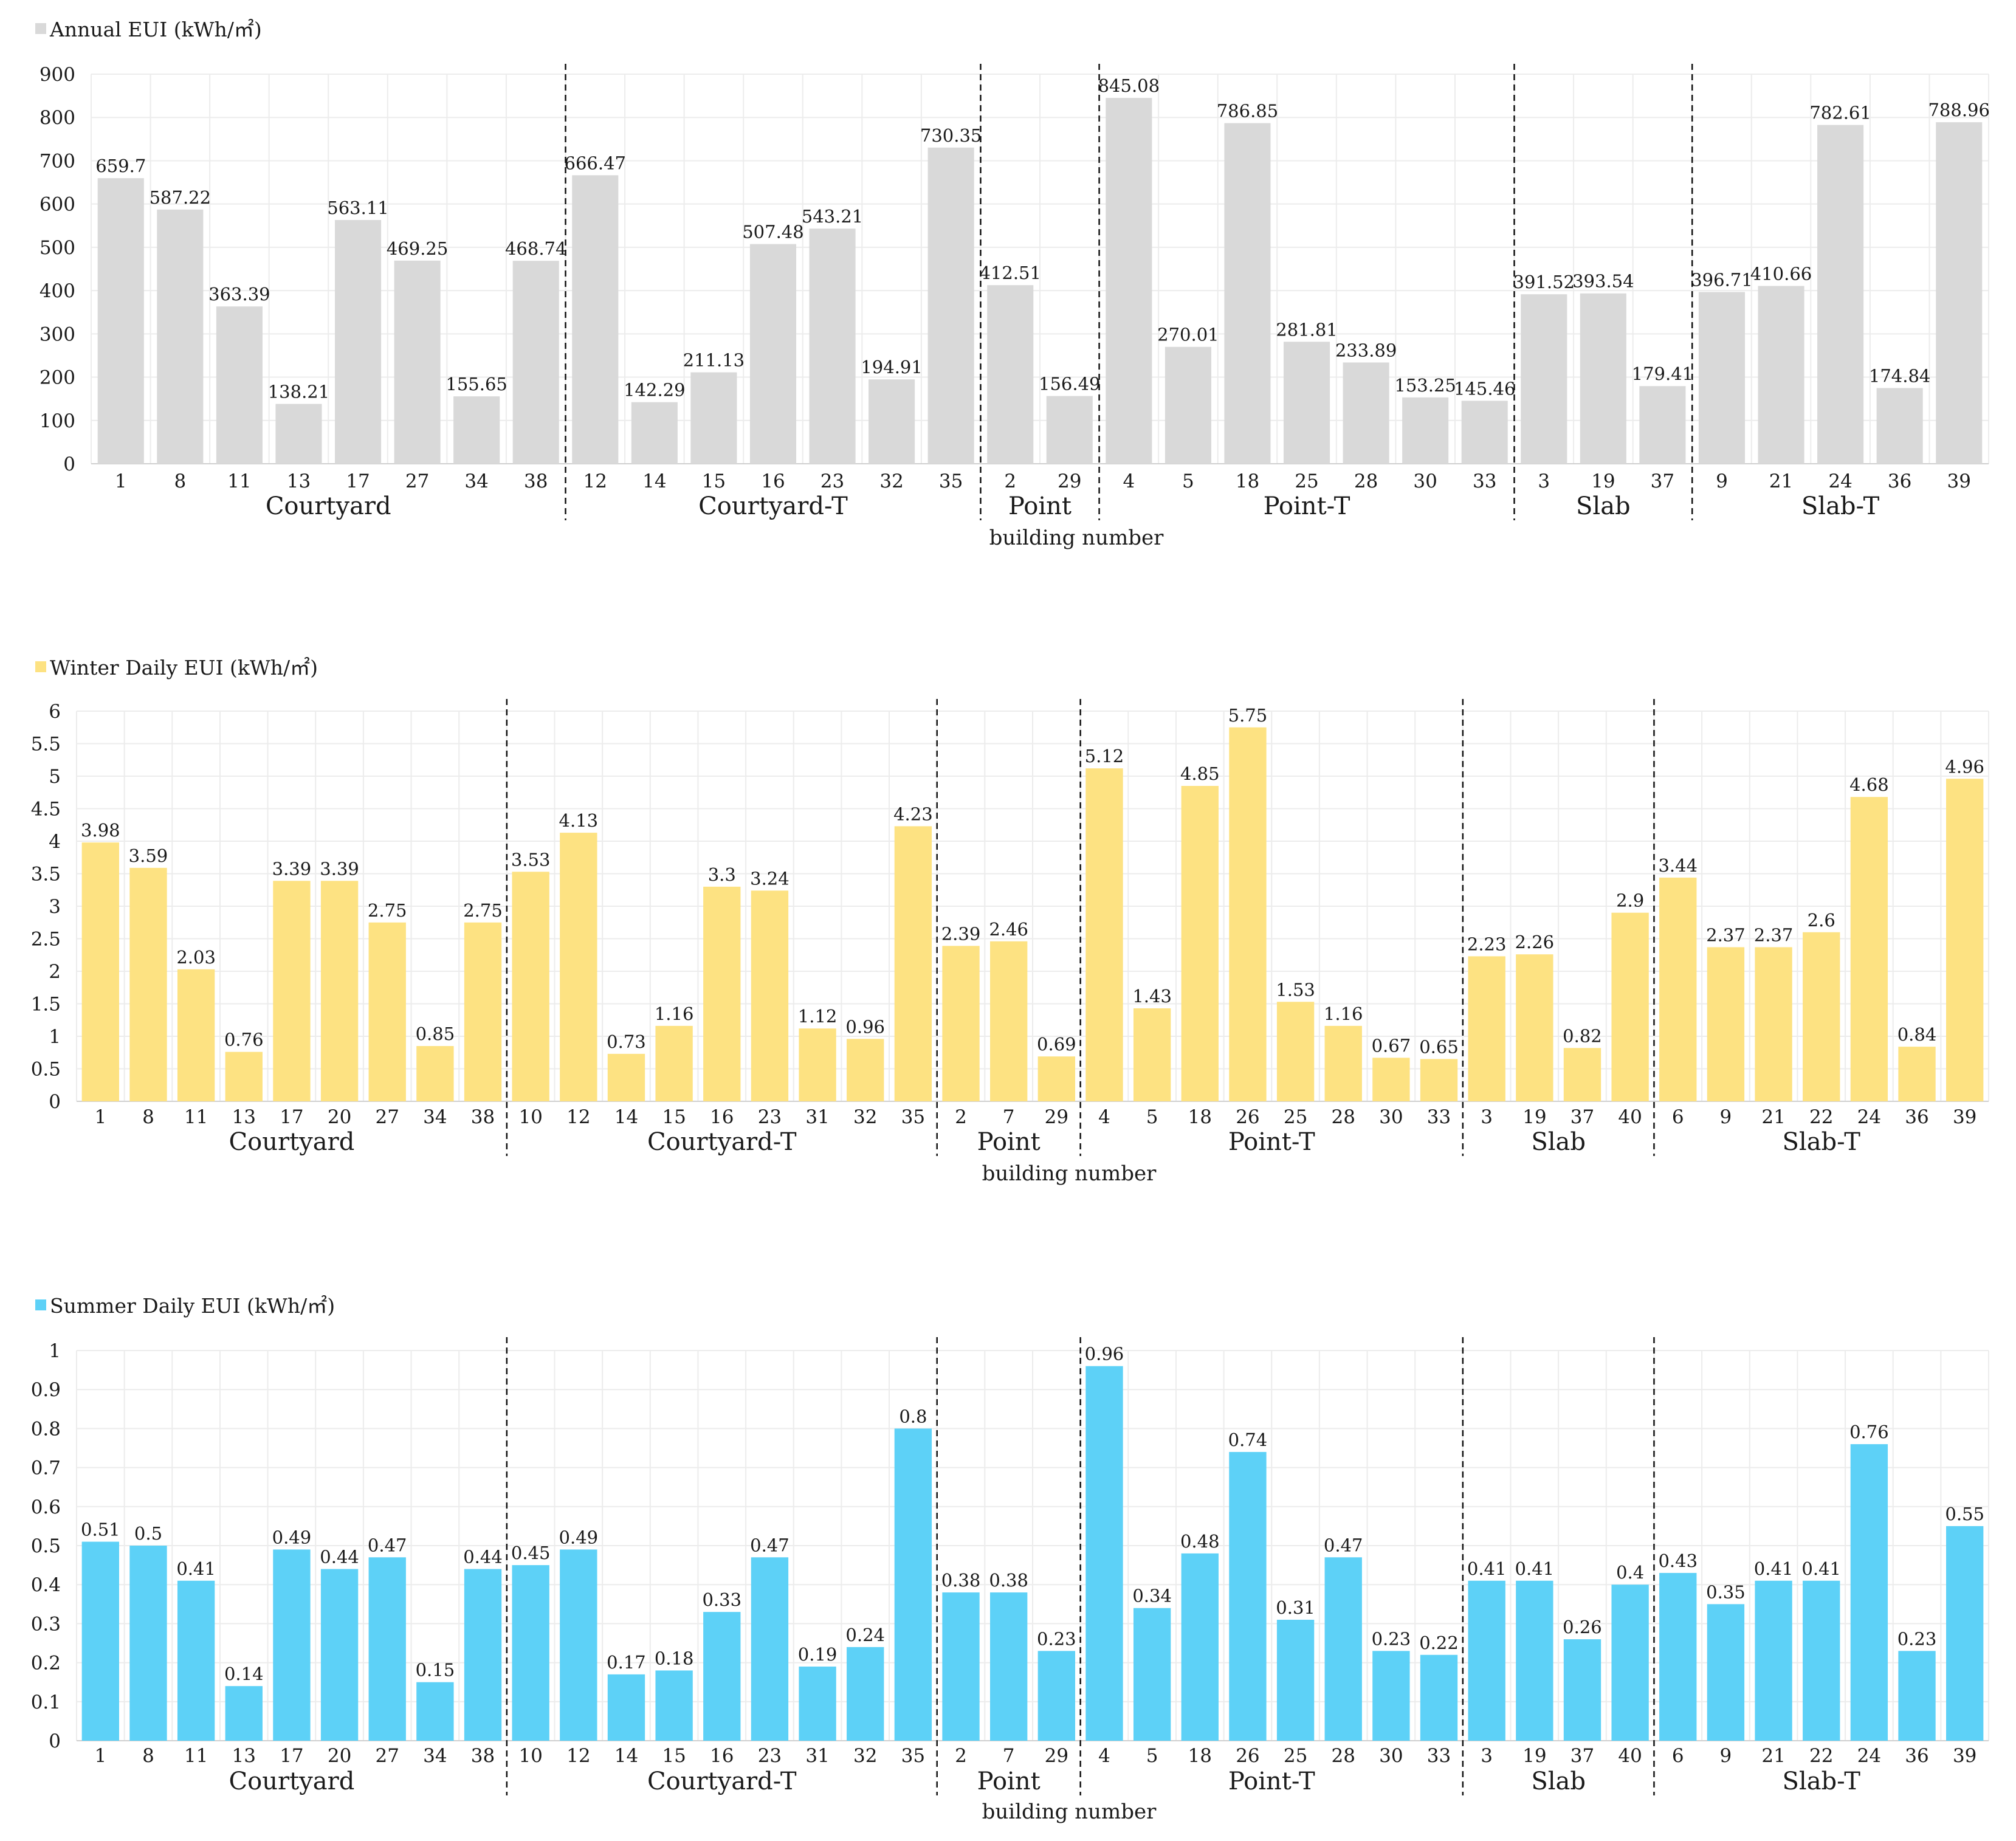 The height and width of the screenshot is (1841, 2016). What do you see at coordinates (46, 1005) in the screenshot?
I see `y-tick-label: 1.5` at bounding box center [46, 1005].